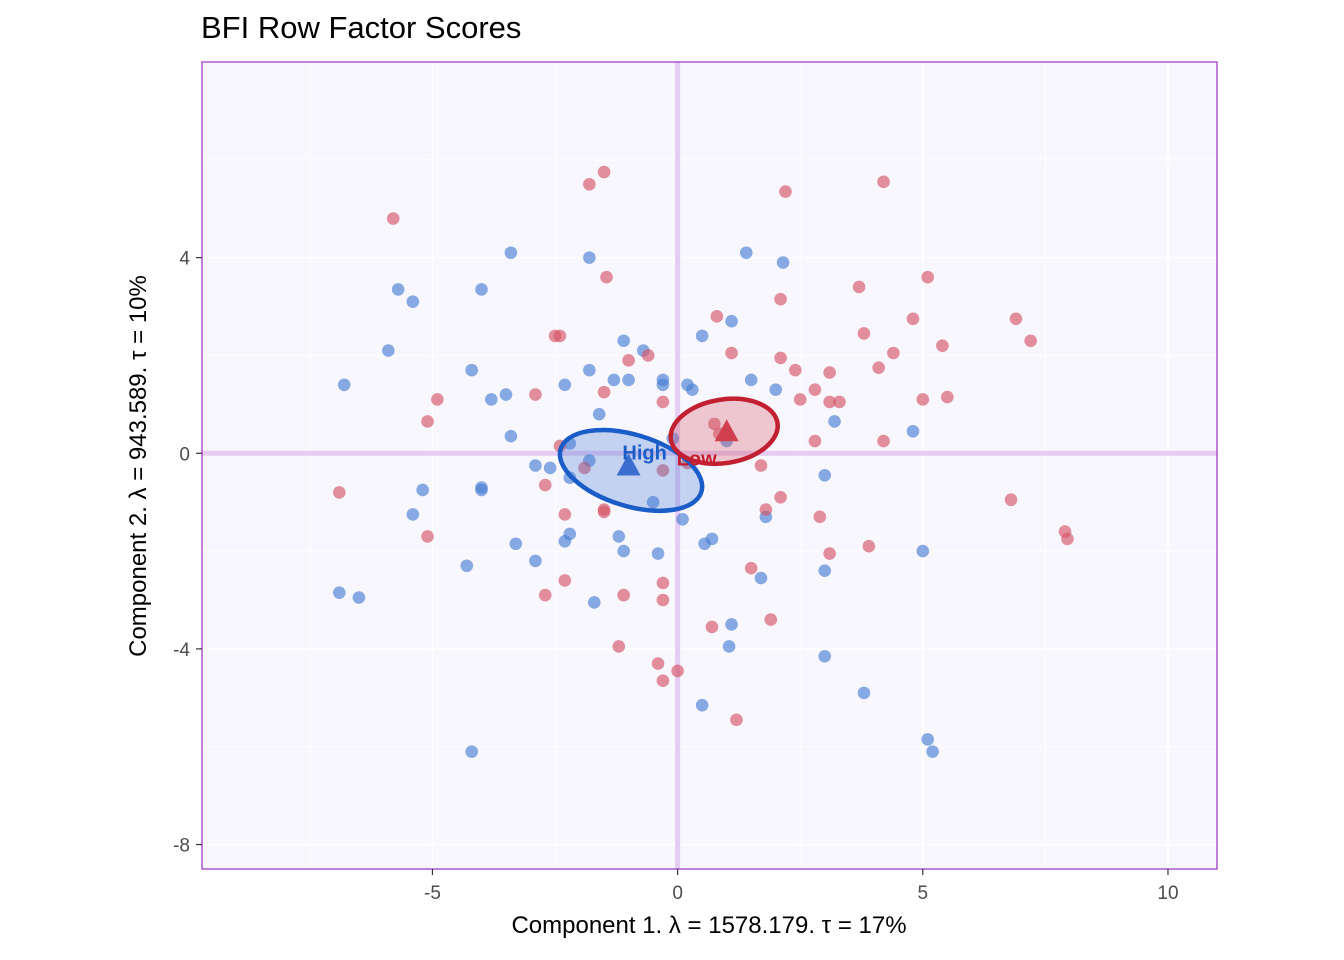 The width and height of the screenshot is (1344, 960). Describe the element at coordinates (181, 650) in the screenshot. I see `y-tick-label: -4` at that location.